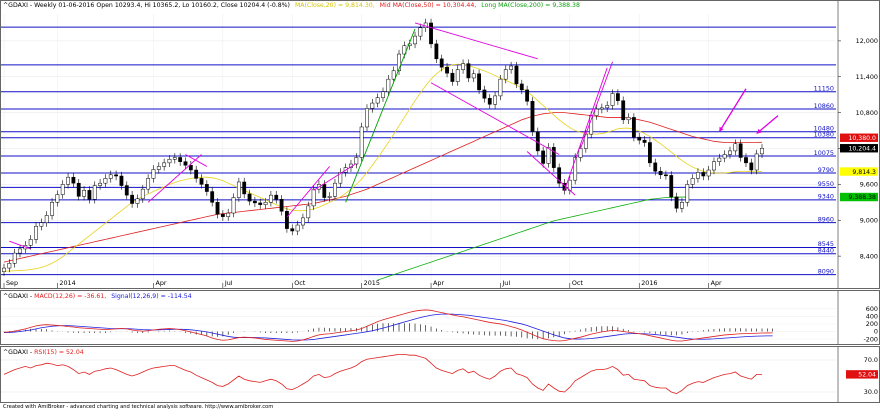 Image resolution: width=880 pixels, height=417 pixels. I want to click on rsi-y-axis: 30.0 70.0 52.04, so click(857, 374).